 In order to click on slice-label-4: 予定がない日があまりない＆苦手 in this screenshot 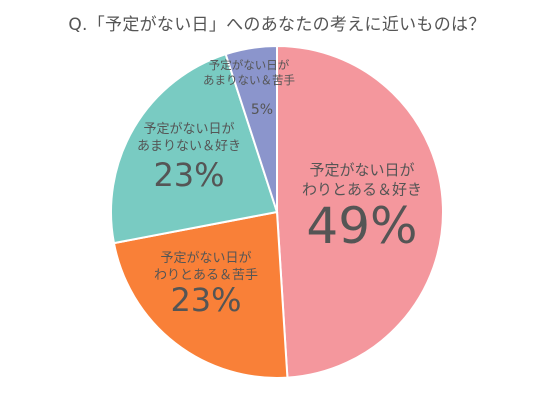, I will do `click(249, 72)`.